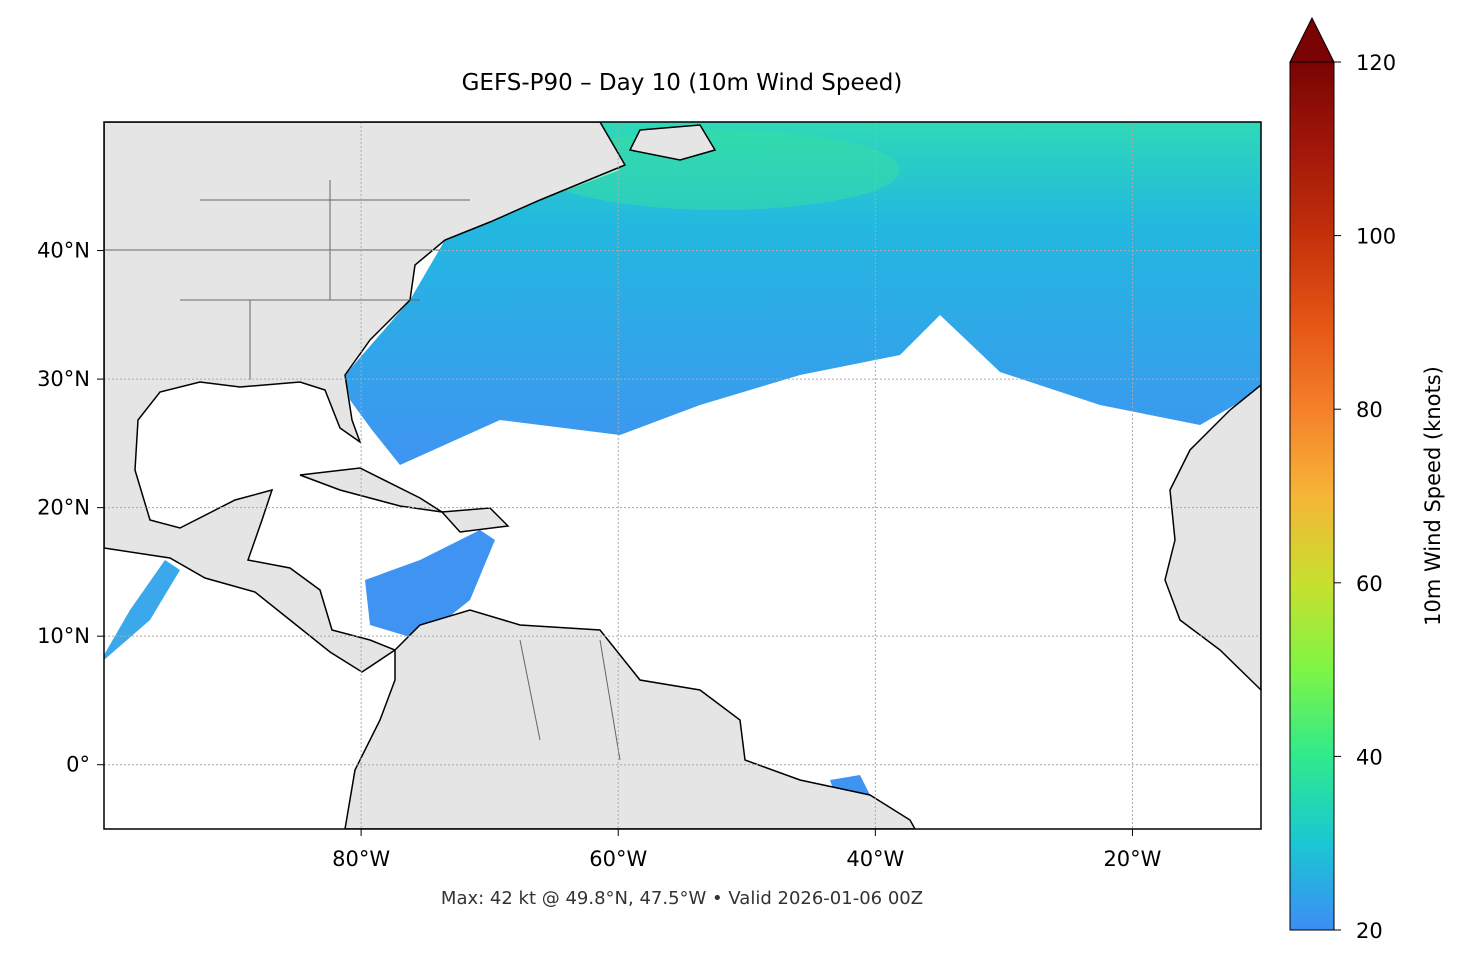 The height and width of the screenshot is (973, 1466). I want to click on colorbar-tick-label: 20, so click(1369, 931).